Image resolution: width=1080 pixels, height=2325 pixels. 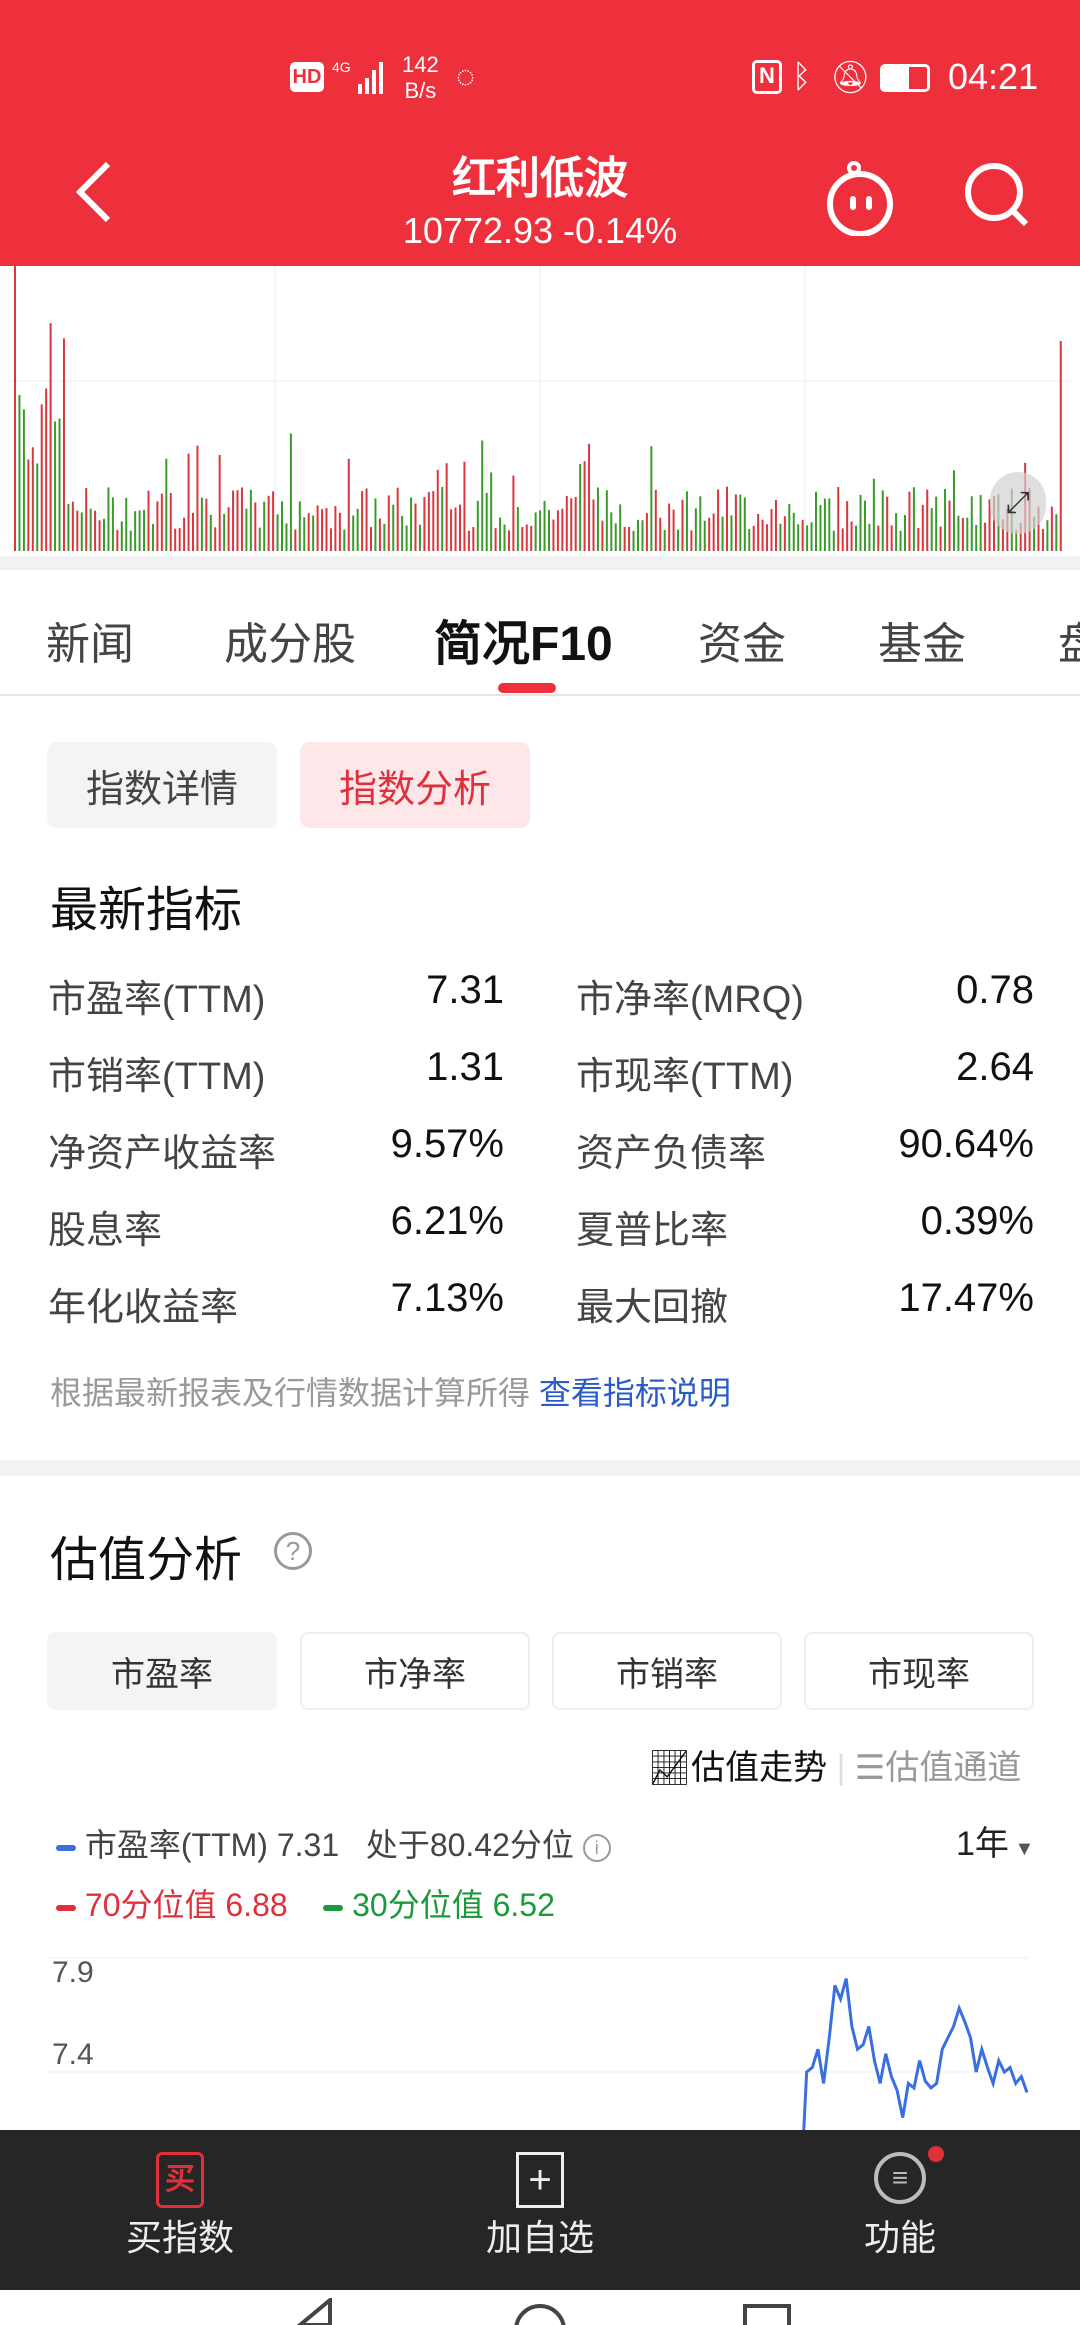 What do you see at coordinates (922, 644) in the screenshot?
I see `tab-funds: 基金` at bounding box center [922, 644].